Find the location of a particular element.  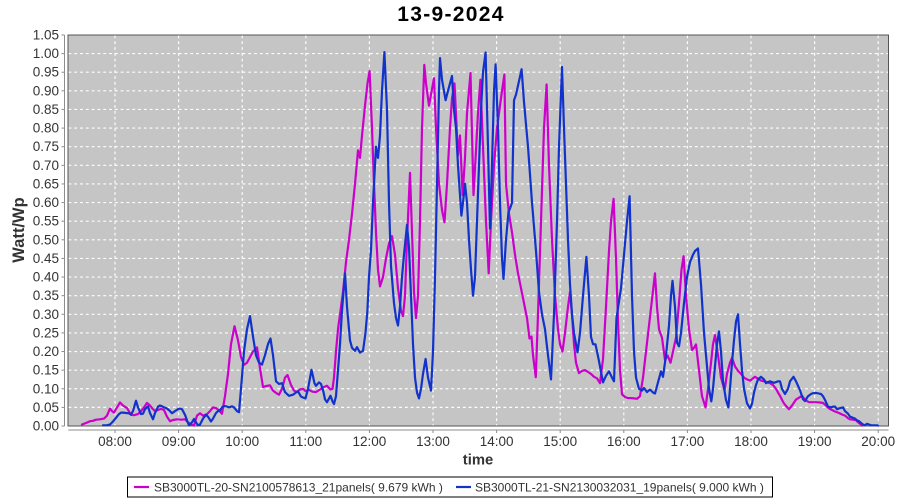

svg-text: 15:00 is located at coordinates (560, 441).